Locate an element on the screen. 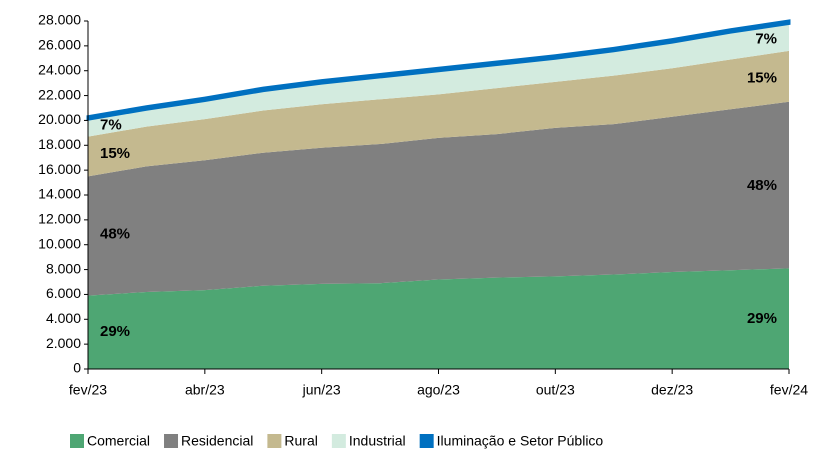  x-tick-label: out/23 is located at coordinates (555, 390).